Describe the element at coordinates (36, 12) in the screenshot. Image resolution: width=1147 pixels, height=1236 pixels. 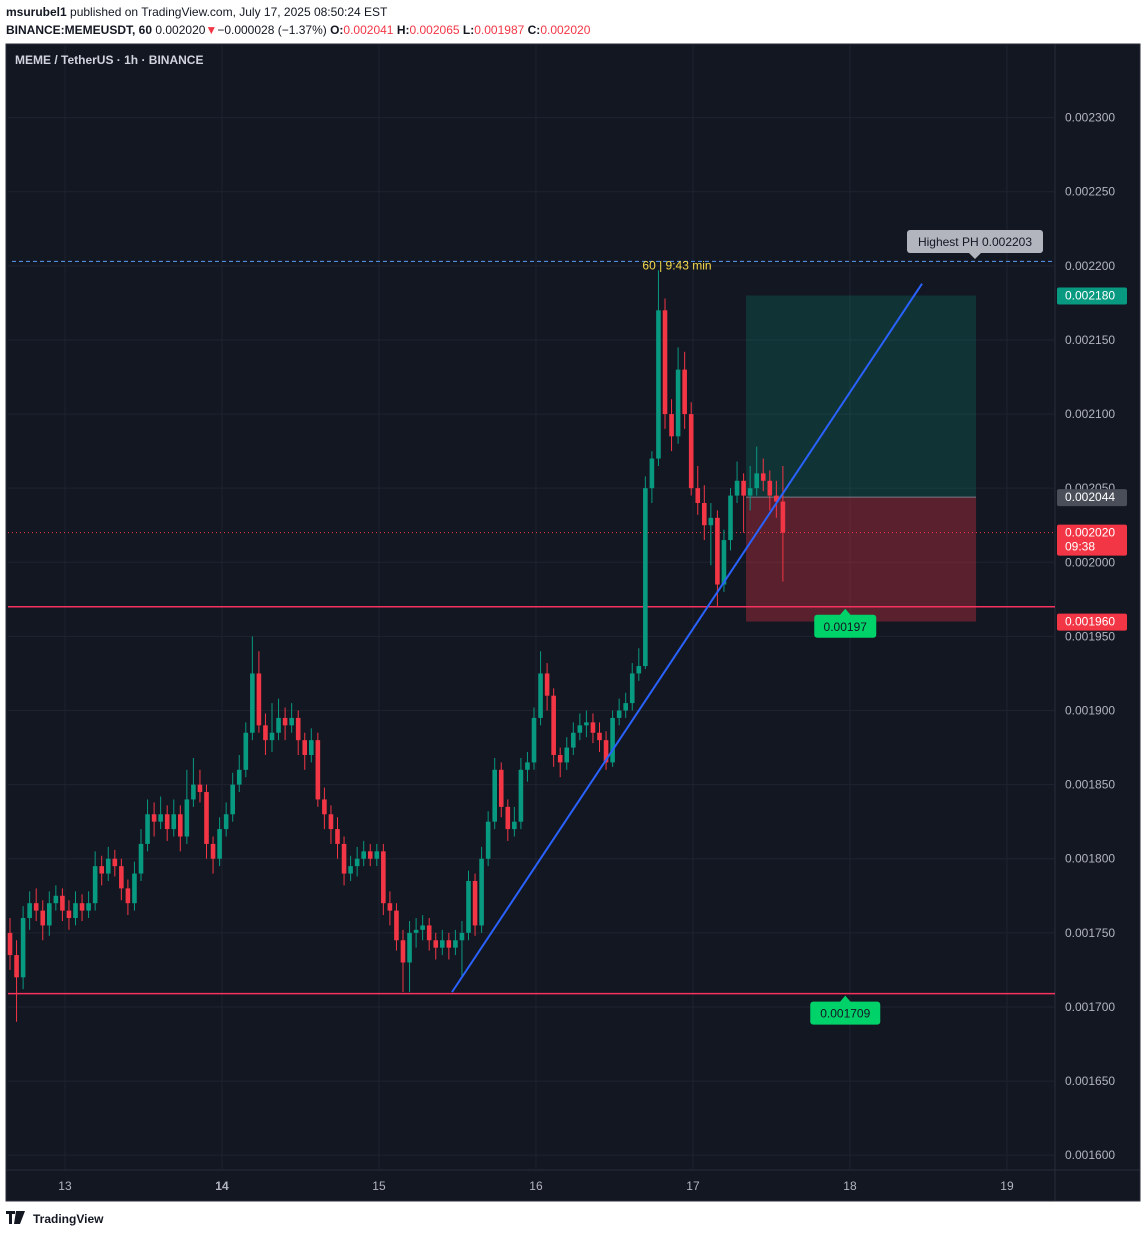
I see `author: msurubel1` at that location.